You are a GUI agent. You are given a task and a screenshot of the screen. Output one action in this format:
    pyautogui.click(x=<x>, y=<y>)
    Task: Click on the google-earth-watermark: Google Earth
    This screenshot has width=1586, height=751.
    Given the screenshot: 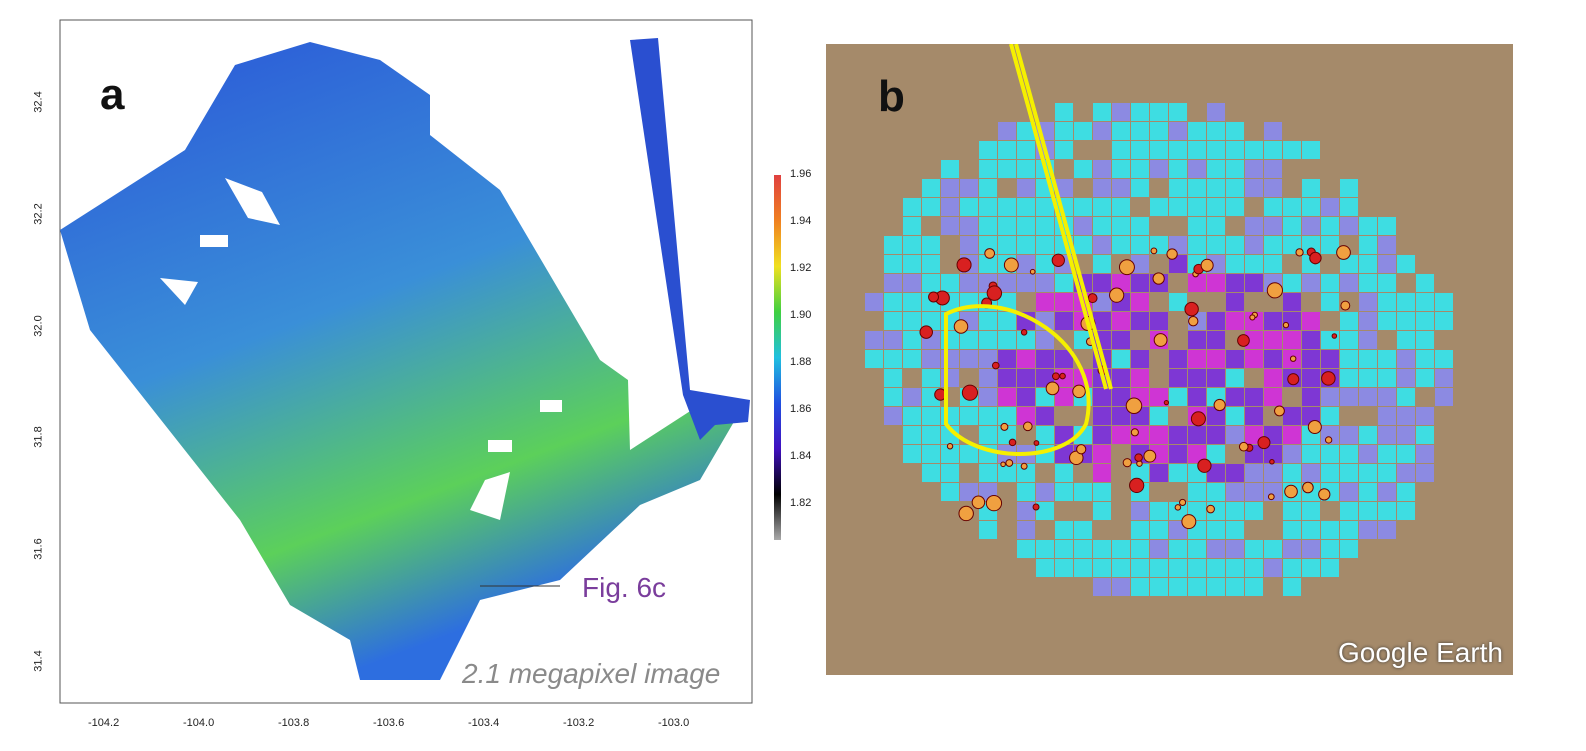 What is the action you would take?
    pyautogui.click(x=1420, y=652)
    